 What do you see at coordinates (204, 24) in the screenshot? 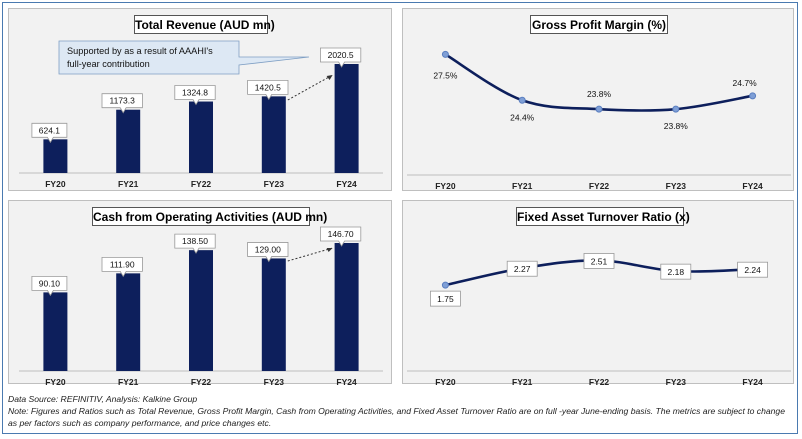
I see `chart-title: Total Revenue (AUD mn)` at bounding box center [204, 24].